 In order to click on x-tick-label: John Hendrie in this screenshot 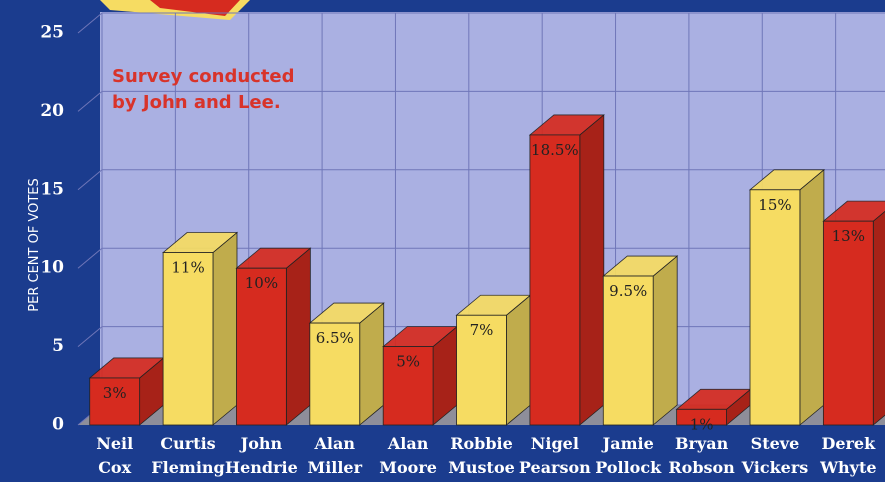, I will do `click(261, 455)`.